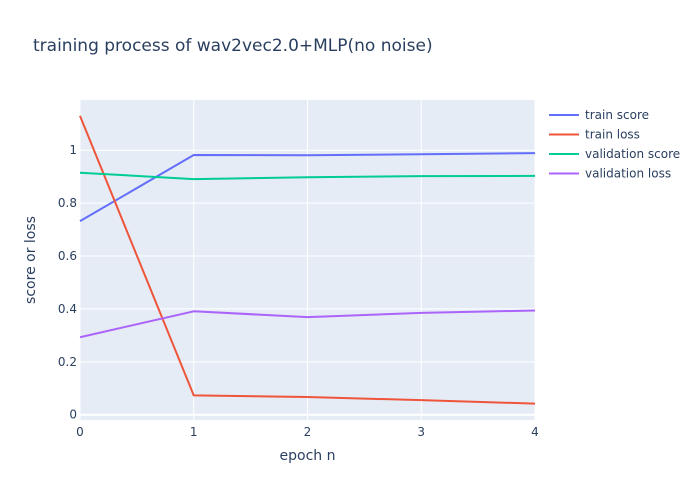 The height and width of the screenshot is (500, 700). What do you see at coordinates (632, 154) in the screenshot?
I see `legend-label-validation-score: validation score` at bounding box center [632, 154].